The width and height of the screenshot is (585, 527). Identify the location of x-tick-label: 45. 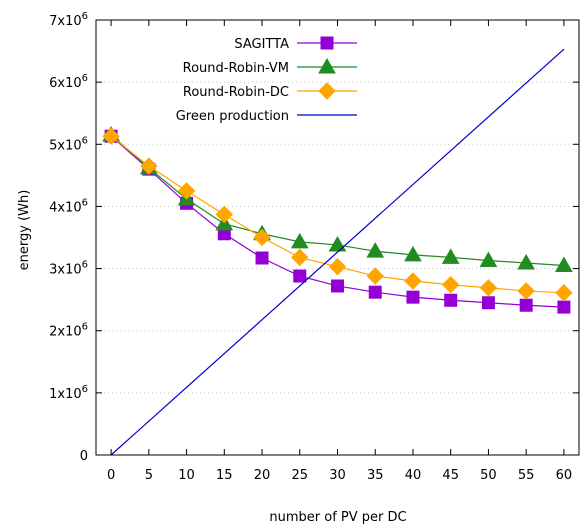
(450, 475).